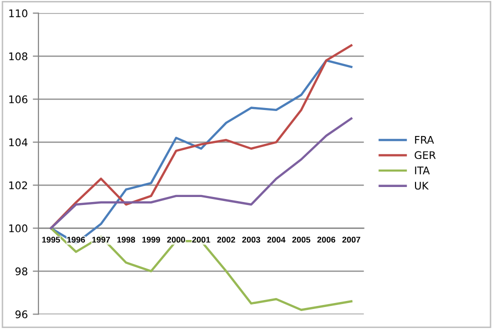 The height and width of the screenshot is (329, 493). Describe the element at coordinates (101, 239) in the screenshot. I see `x-tick-label: 1997` at that location.